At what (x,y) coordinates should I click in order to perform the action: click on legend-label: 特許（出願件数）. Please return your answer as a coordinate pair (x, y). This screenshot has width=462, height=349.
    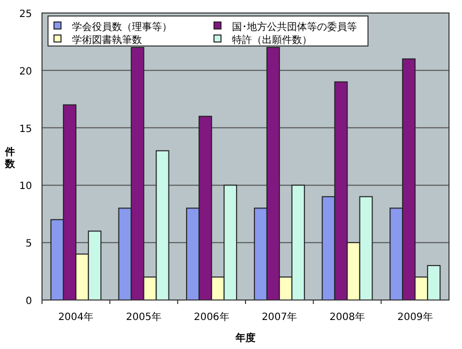
    Looking at the image, I should click on (272, 40).